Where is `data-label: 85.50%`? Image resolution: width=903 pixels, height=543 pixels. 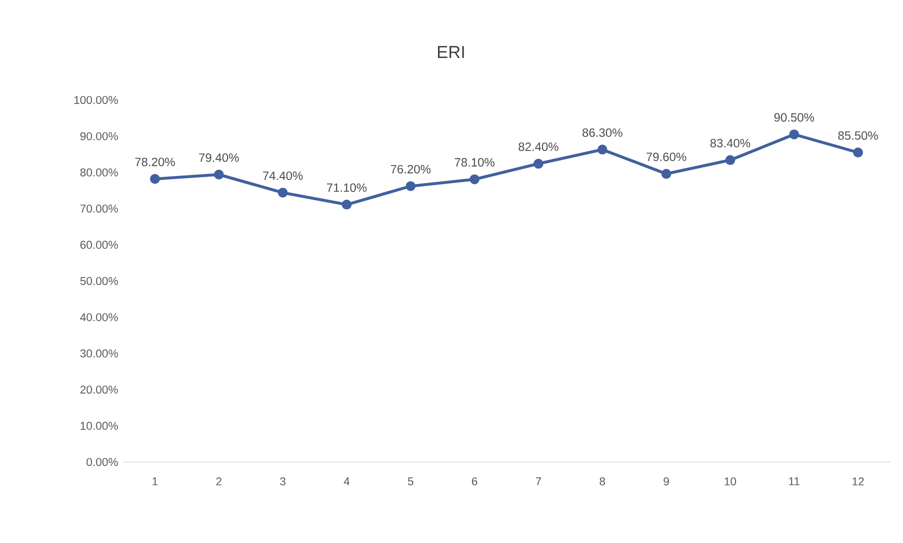 data-label: 85.50% is located at coordinates (858, 135).